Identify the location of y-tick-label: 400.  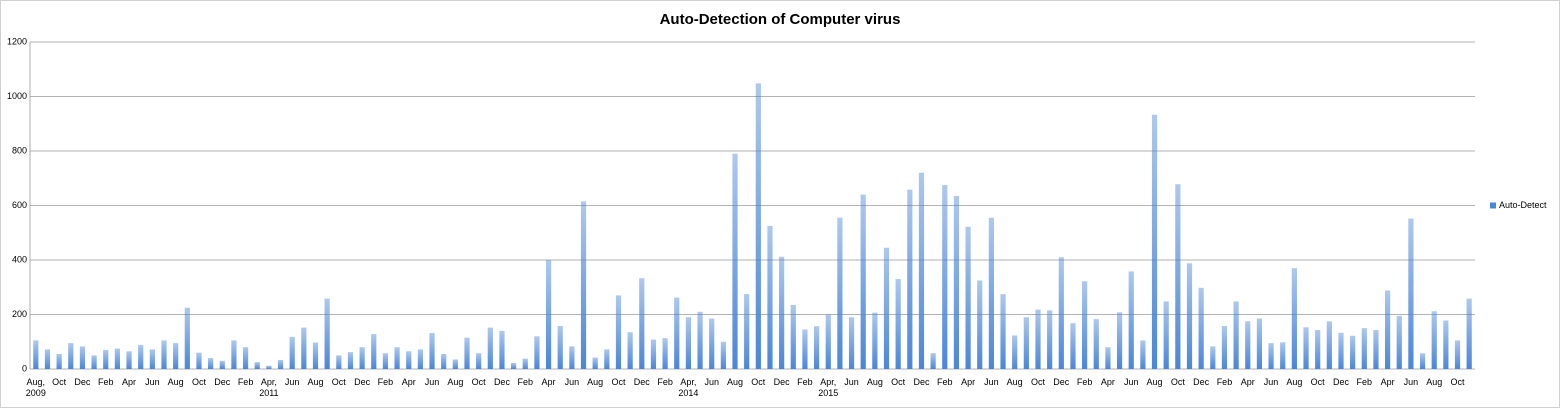
(19, 259).